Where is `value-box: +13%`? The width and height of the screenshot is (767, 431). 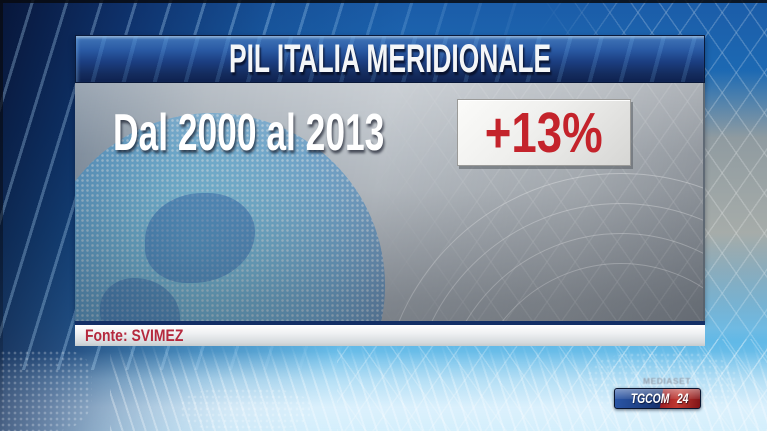 value-box: +13% is located at coordinates (544, 132).